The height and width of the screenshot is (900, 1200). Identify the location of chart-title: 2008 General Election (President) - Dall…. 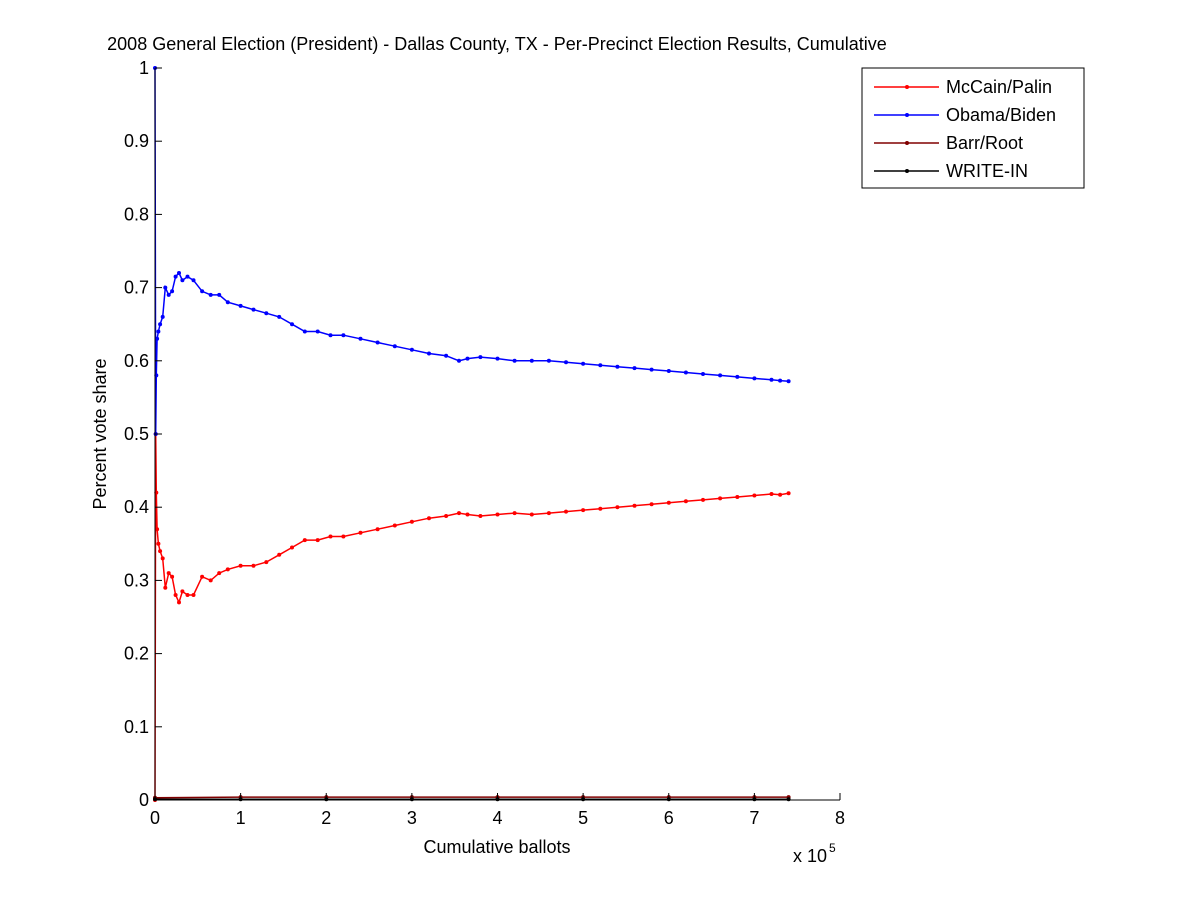
(497, 44).